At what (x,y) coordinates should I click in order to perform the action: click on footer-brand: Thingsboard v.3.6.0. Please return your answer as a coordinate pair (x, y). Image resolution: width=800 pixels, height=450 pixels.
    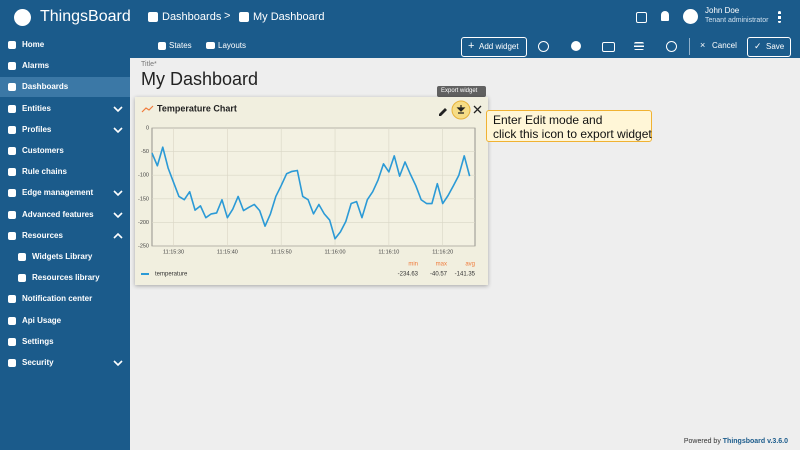
    Looking at the image, I should click on (755, 441).